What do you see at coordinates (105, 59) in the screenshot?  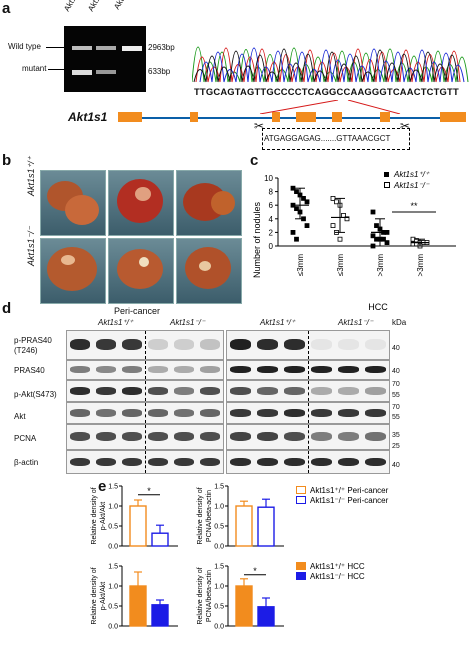 I see `pcr-gel` at bounding box center [105, 59].